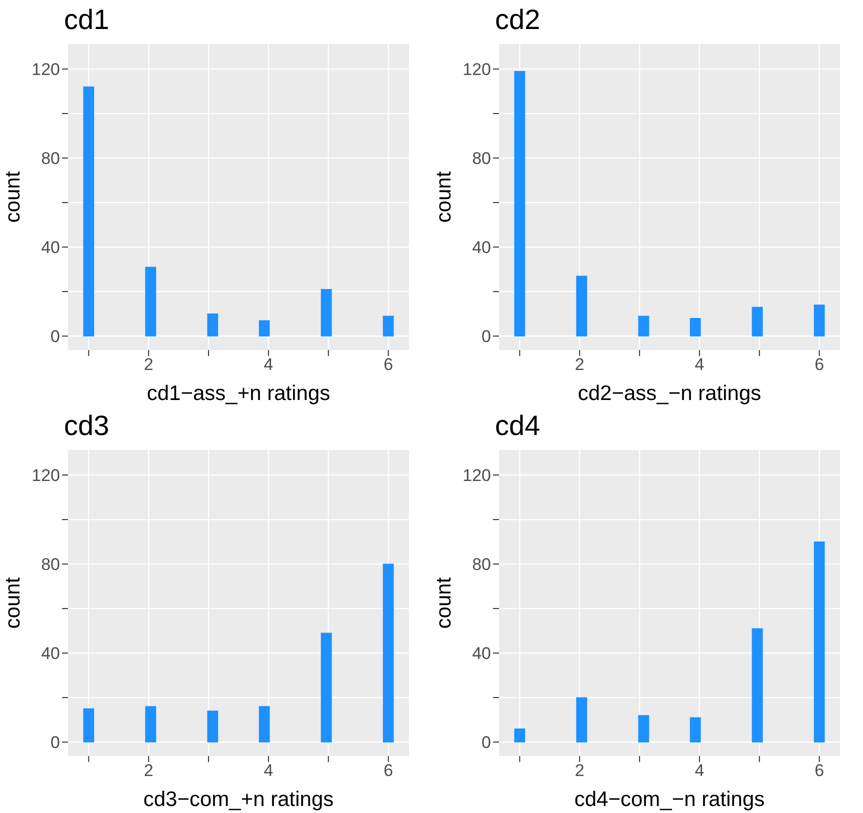 The image size is (863, 813). Describe the element at coordinates (238, 393) in the screenshot. I see `x-axis-title: cd1−ass_+n ratings` at that location.